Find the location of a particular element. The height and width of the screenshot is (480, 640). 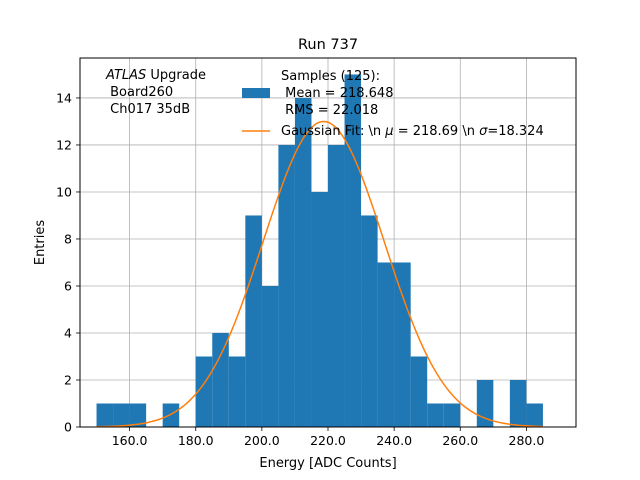

annotation-line-1: ATLAS Upgrade is located at coordinates (155, 75).